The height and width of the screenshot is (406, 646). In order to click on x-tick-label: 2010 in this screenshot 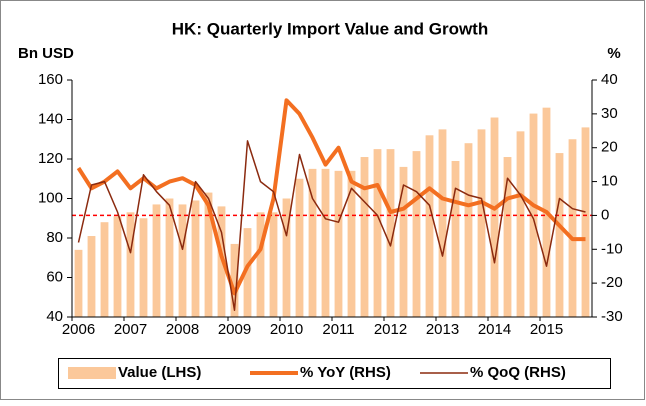, I will do `click(286, 329)`.